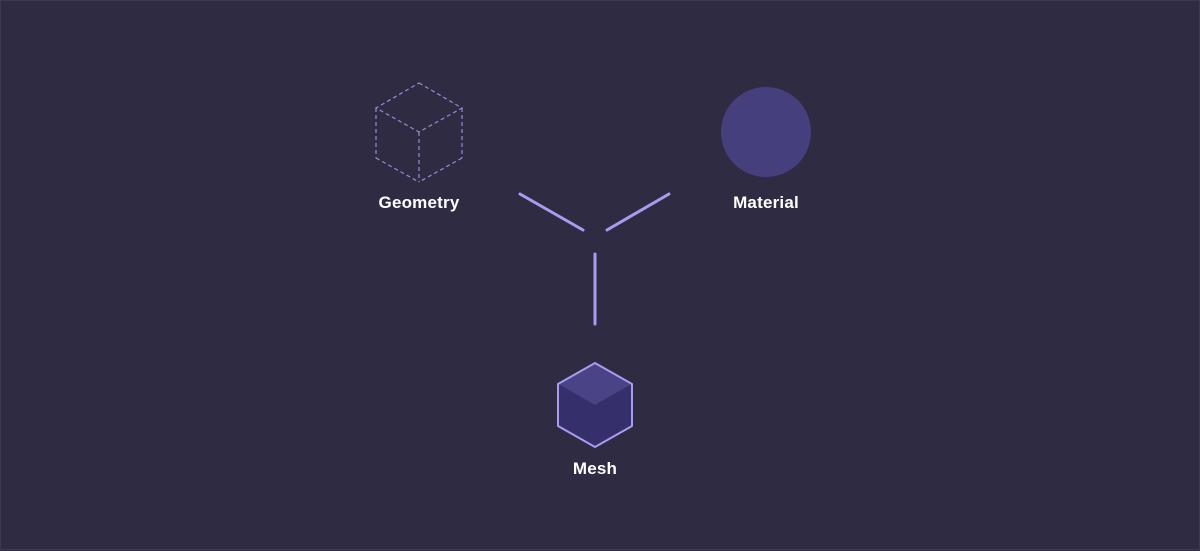  Describe the element at coordinates (594, 259) in the screenshot. I see `connector-lines` at that location.